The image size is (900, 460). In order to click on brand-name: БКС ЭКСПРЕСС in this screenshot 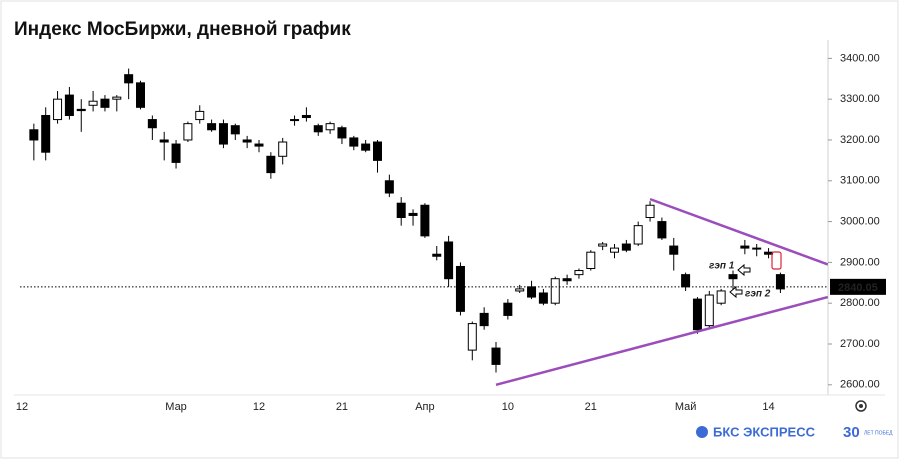, I will do `click(764, 431)`.